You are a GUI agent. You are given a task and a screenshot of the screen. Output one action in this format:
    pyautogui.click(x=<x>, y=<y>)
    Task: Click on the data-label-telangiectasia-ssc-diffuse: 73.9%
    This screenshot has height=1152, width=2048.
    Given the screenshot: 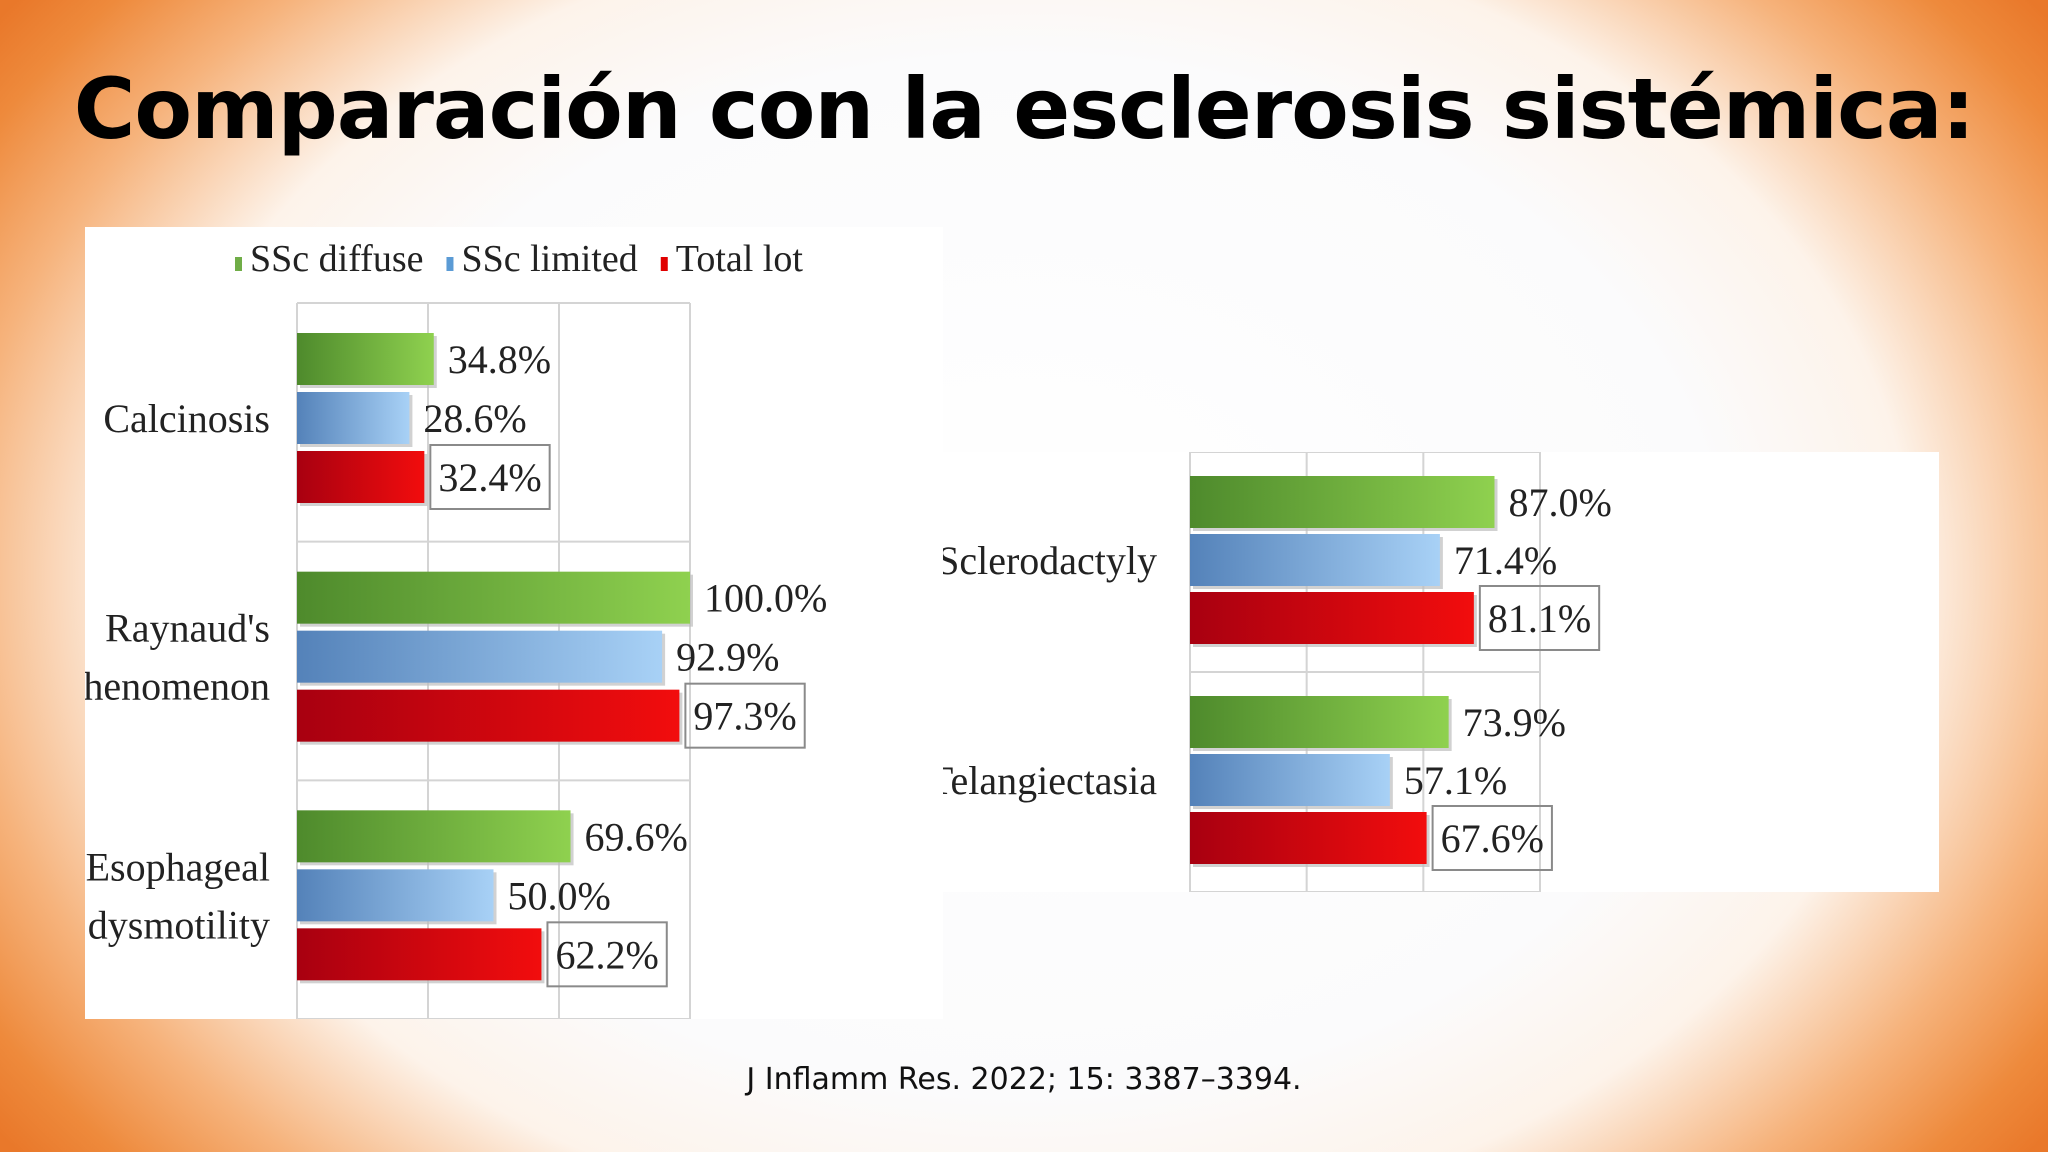 What is the action you would take?
    pyautogui.click(x=1514, y=722)
    